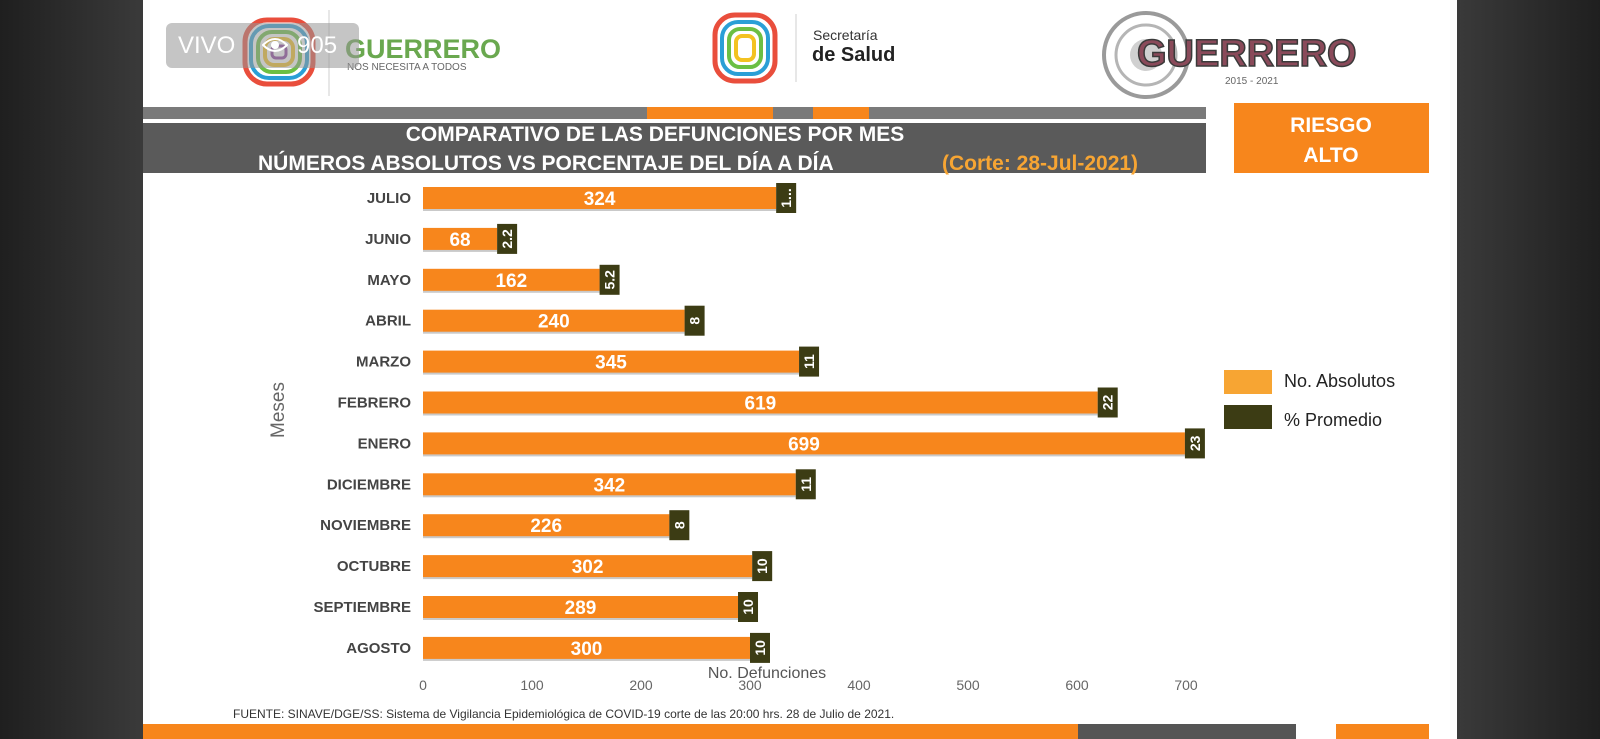 This screenshot has width=1600, height=739. What do you see at coordinates (968, 685) in the screenshot?
I see `x-tick-label: 500` at bounding box center [968, 685].